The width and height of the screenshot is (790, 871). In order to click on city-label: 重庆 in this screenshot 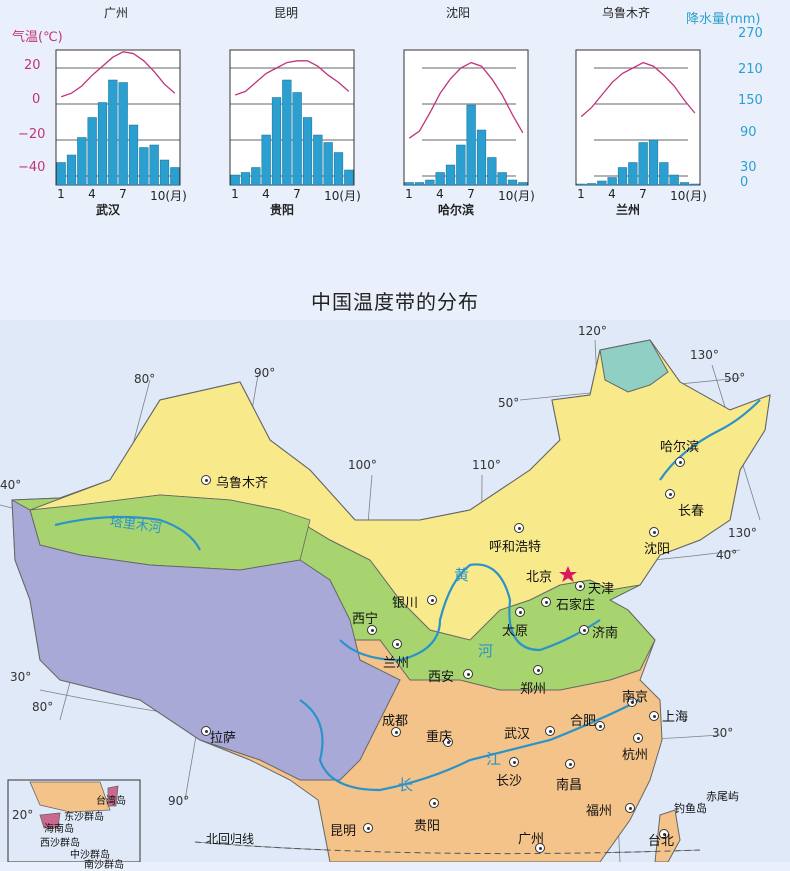, I will do `click(439, 737)`.